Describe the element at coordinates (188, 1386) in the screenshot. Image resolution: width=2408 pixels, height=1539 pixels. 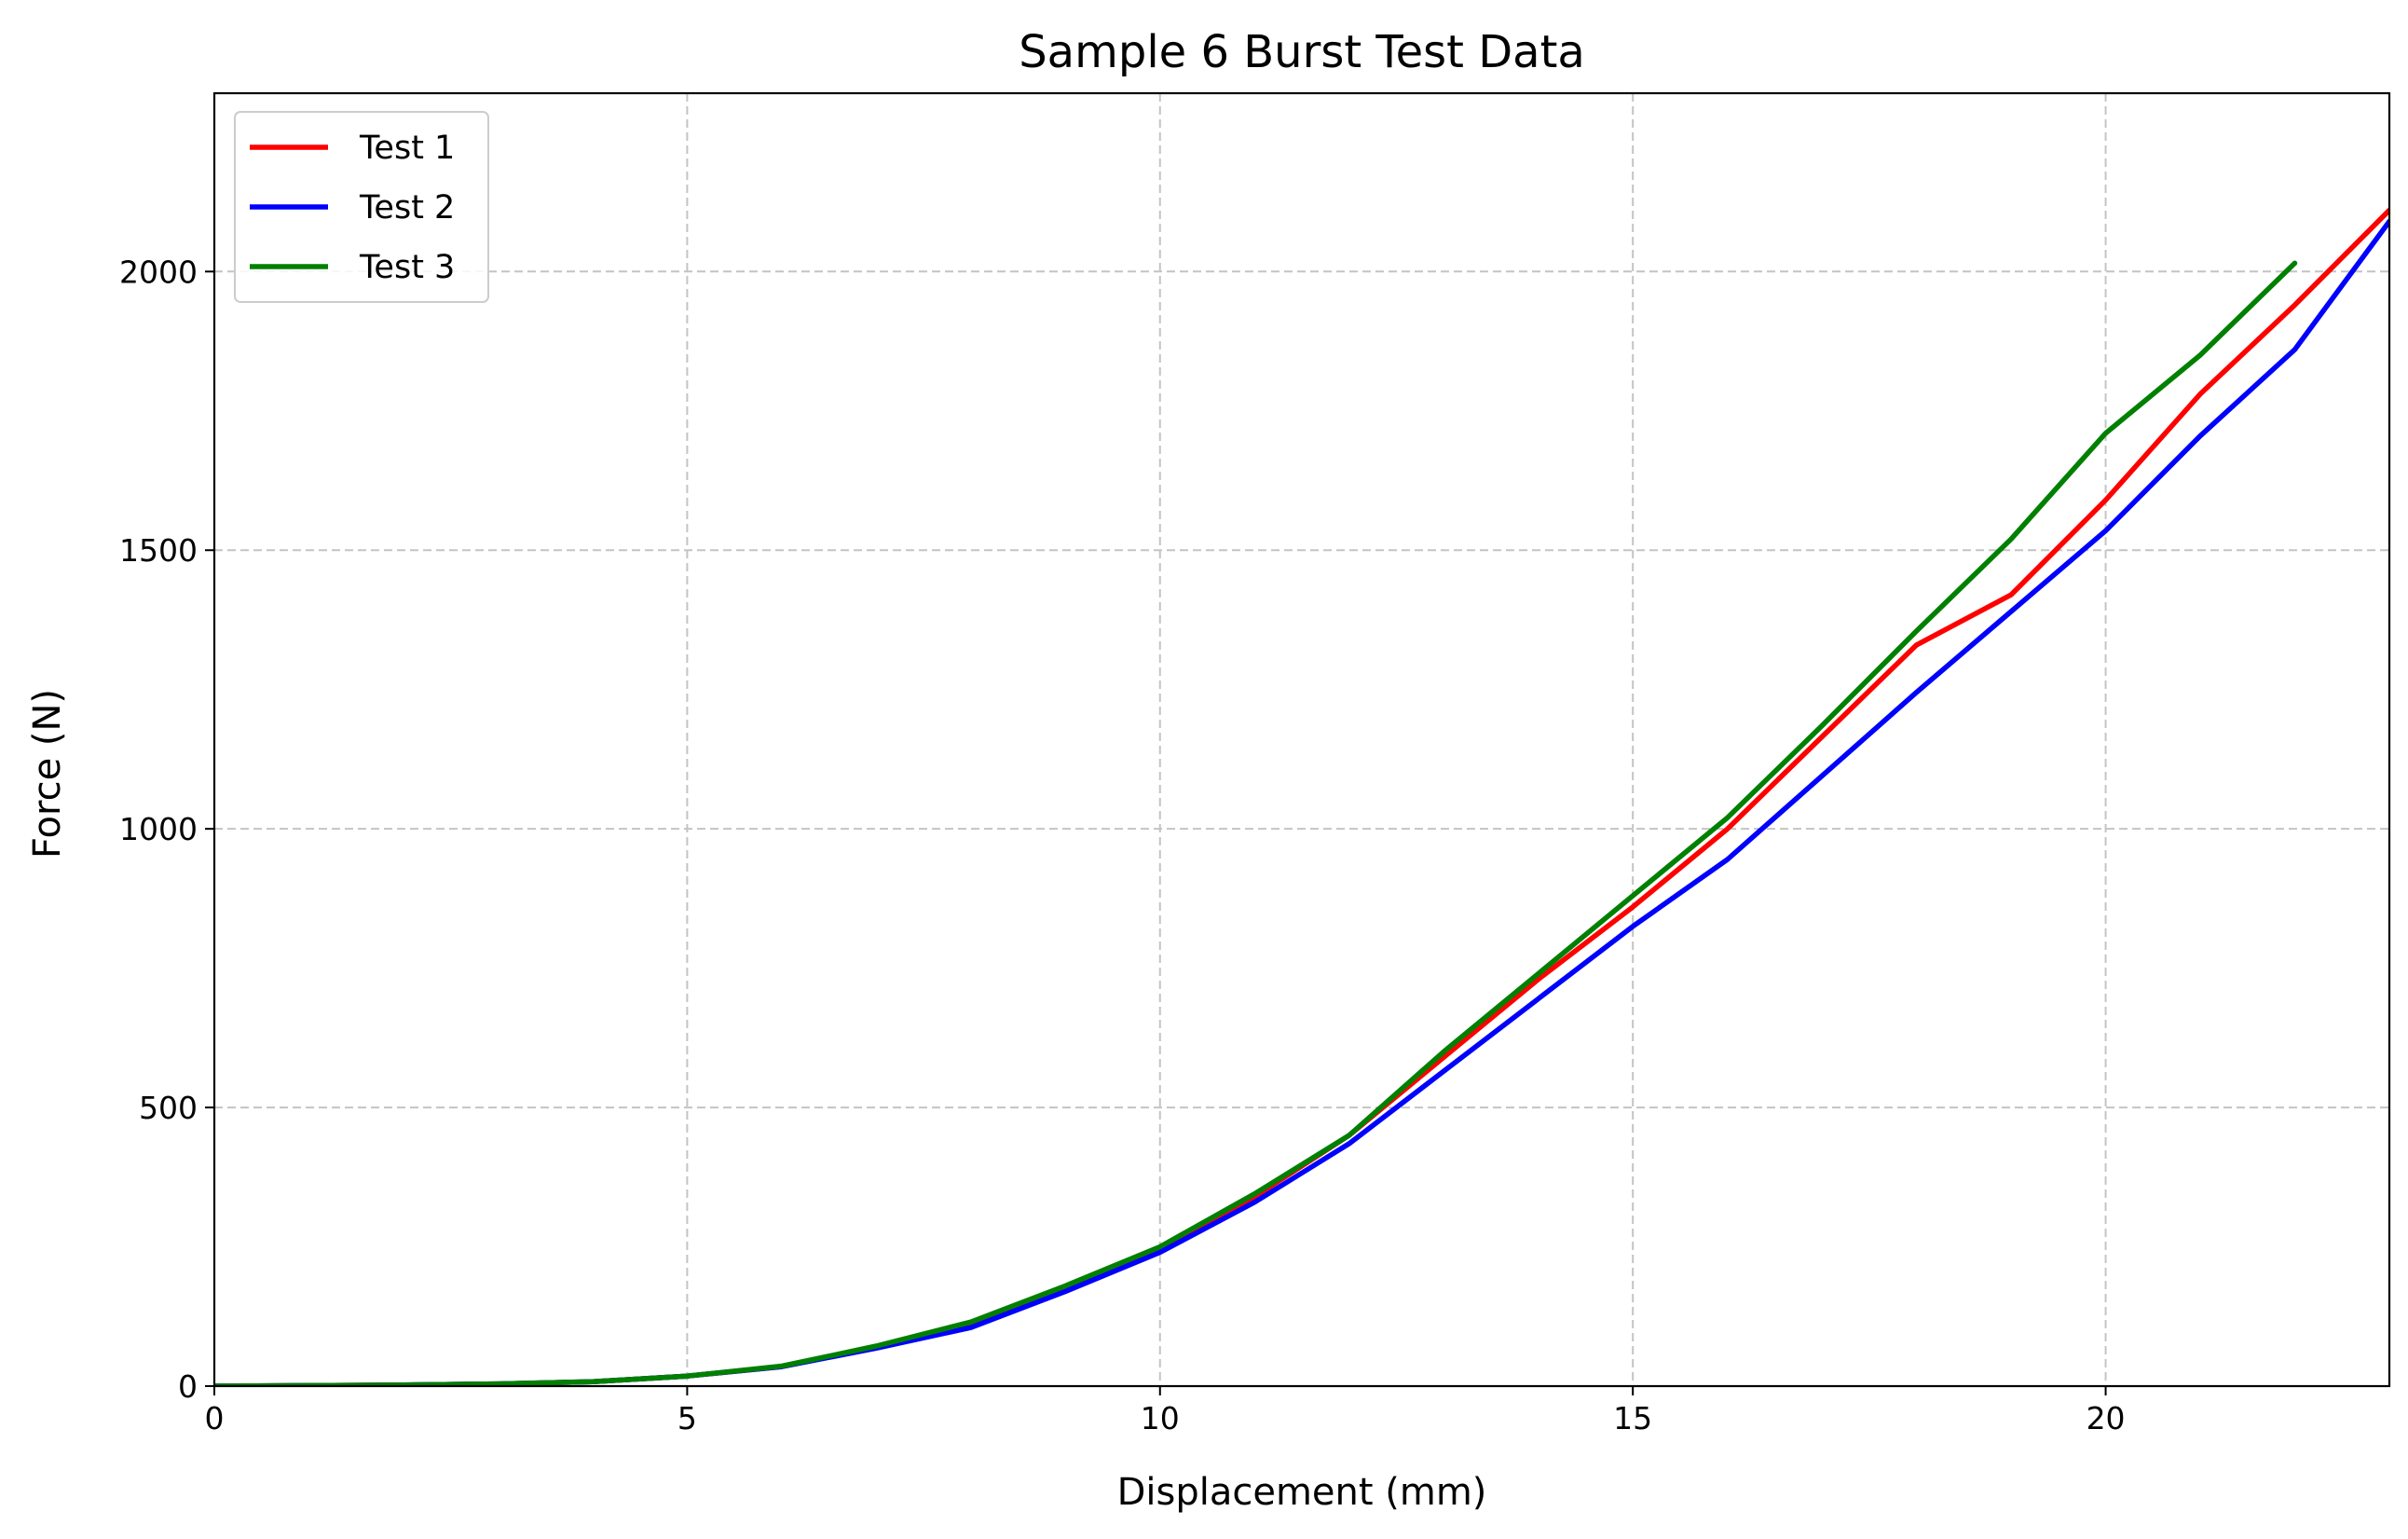
I see `y-tick-label: 0` at that location.